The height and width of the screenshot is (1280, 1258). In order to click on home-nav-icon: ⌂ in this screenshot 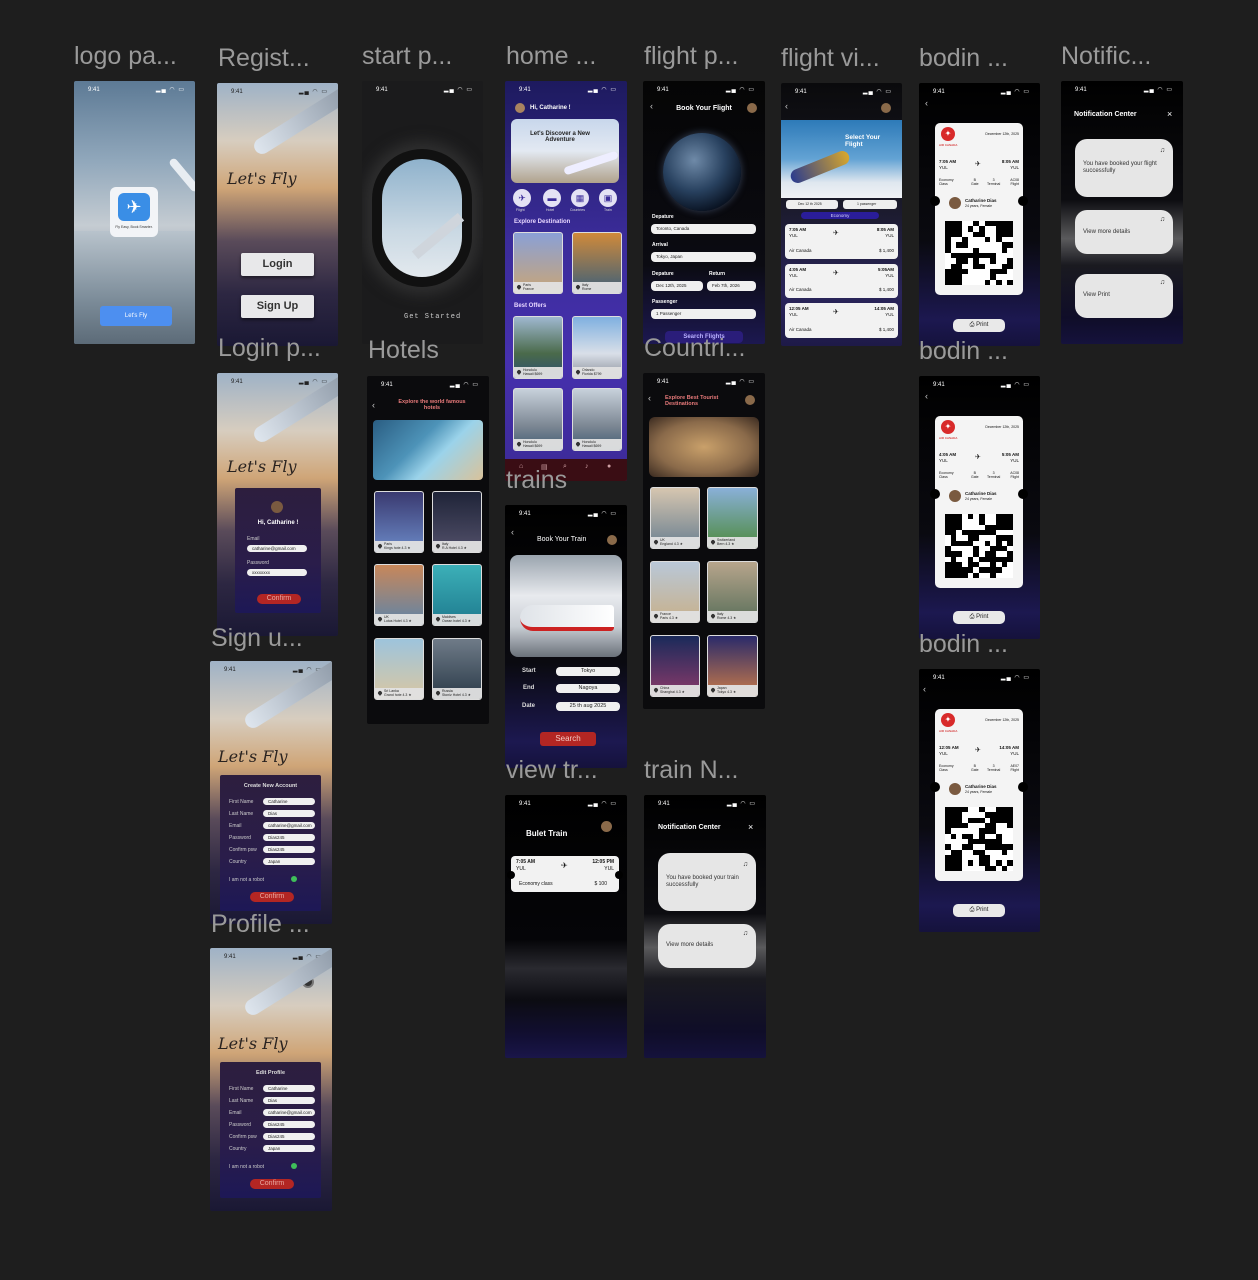, I will do `click(521, 466)`.